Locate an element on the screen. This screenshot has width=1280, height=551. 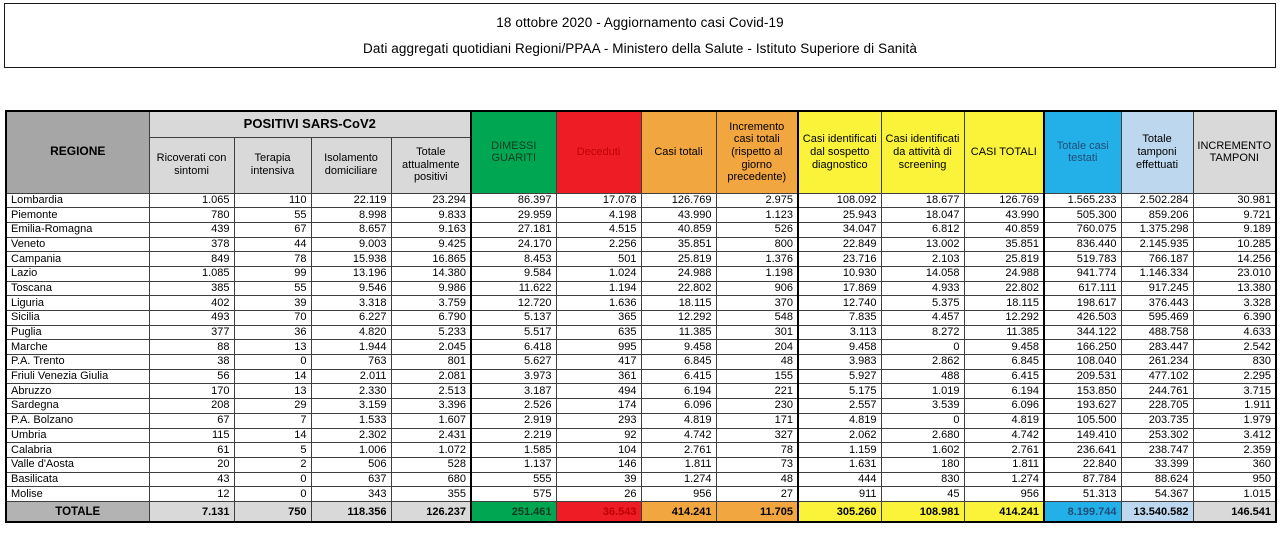
value-cell: 12.720 is located at coordinates (513, 303).